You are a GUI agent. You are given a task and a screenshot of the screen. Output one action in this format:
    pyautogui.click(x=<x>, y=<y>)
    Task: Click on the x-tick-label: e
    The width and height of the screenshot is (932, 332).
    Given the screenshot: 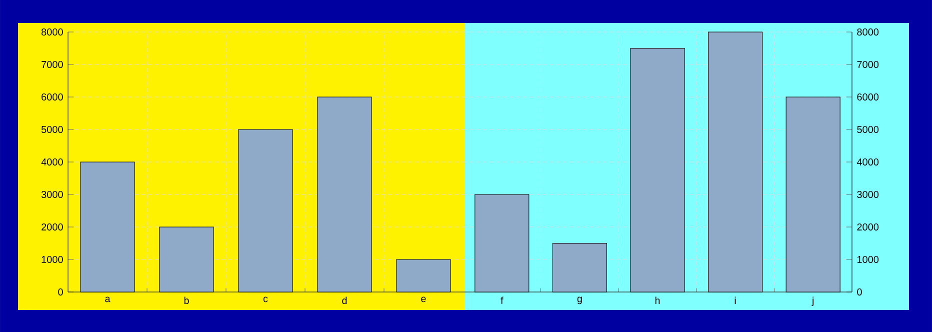 What is the action you would take?
    pyautogui.click(x=423, y=299)
    